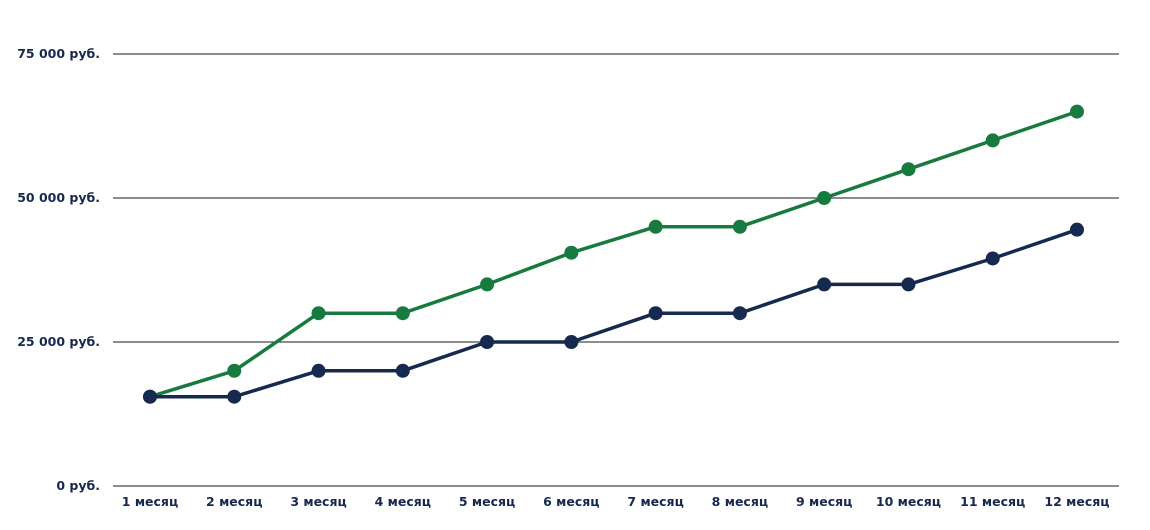 Image resolution: width=1150 pixels, height=530 pixels. I want to click on x-tick-label: 12 месяц, so click(1076, 501).